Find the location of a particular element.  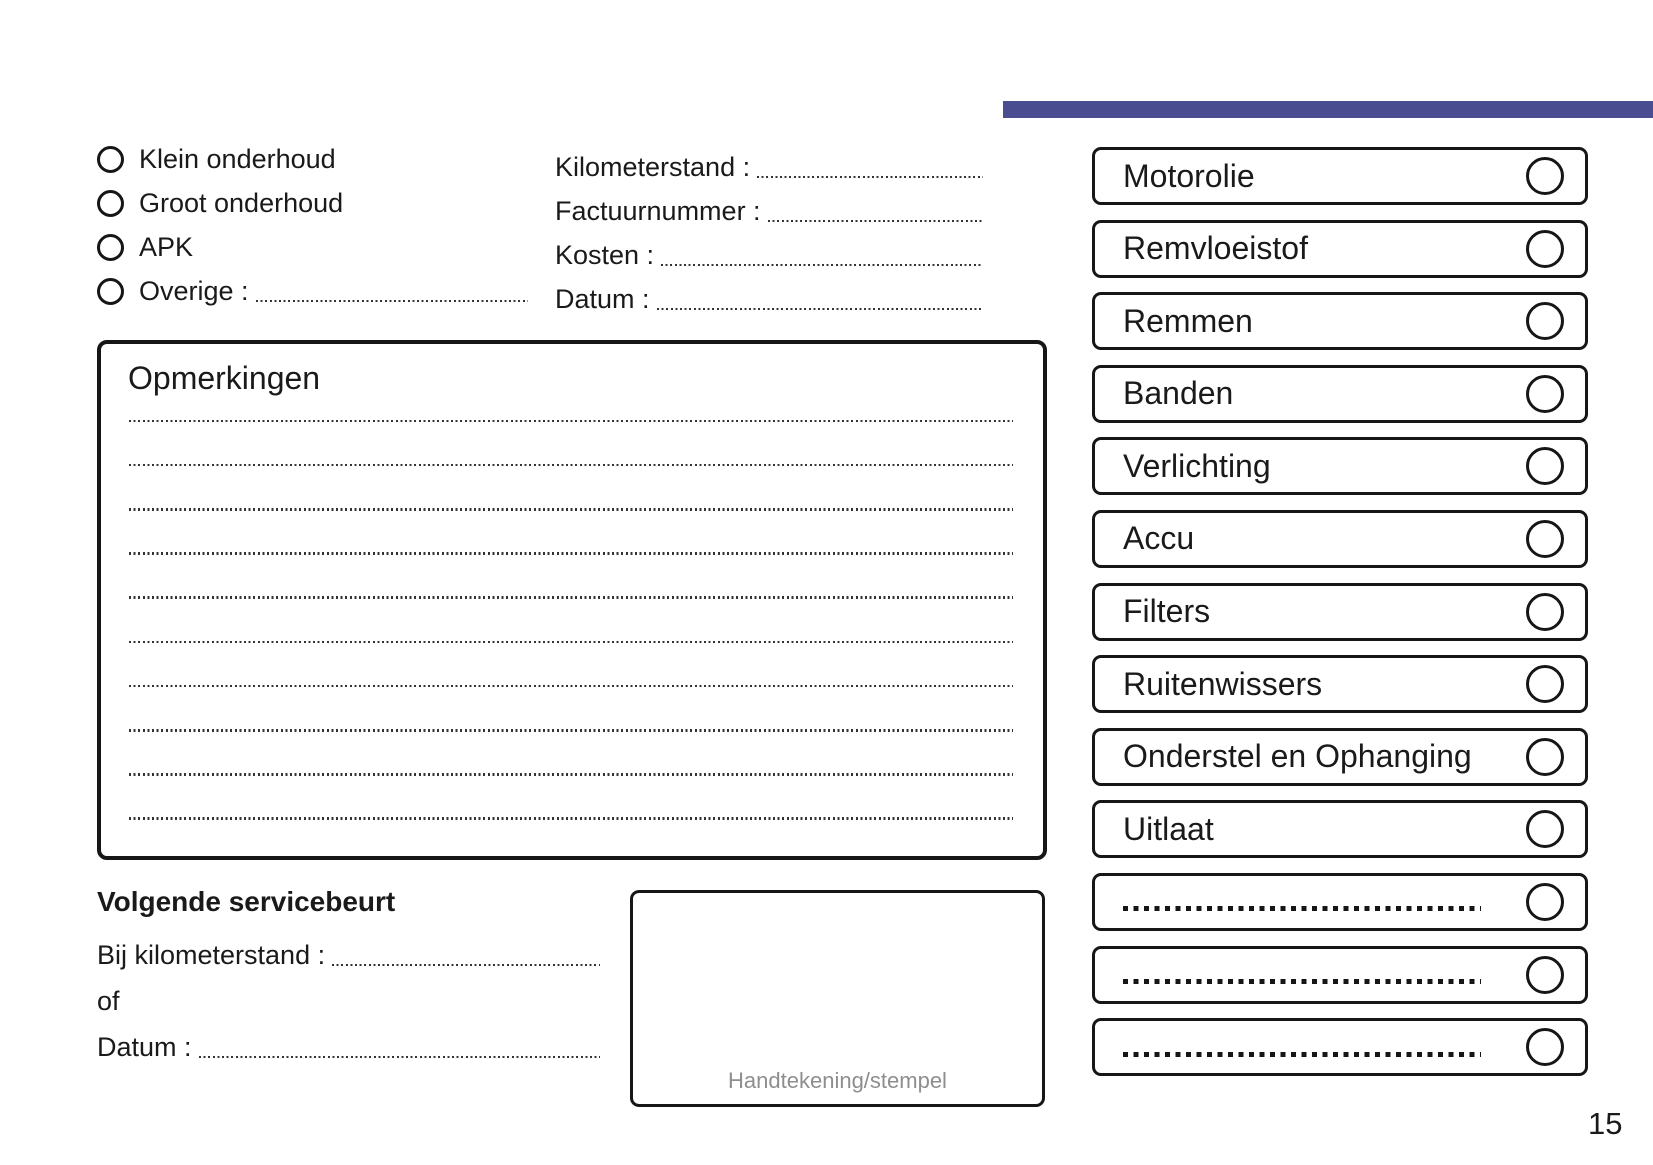

checklist-row: Motorolie is located at coordinates (1340, 176).